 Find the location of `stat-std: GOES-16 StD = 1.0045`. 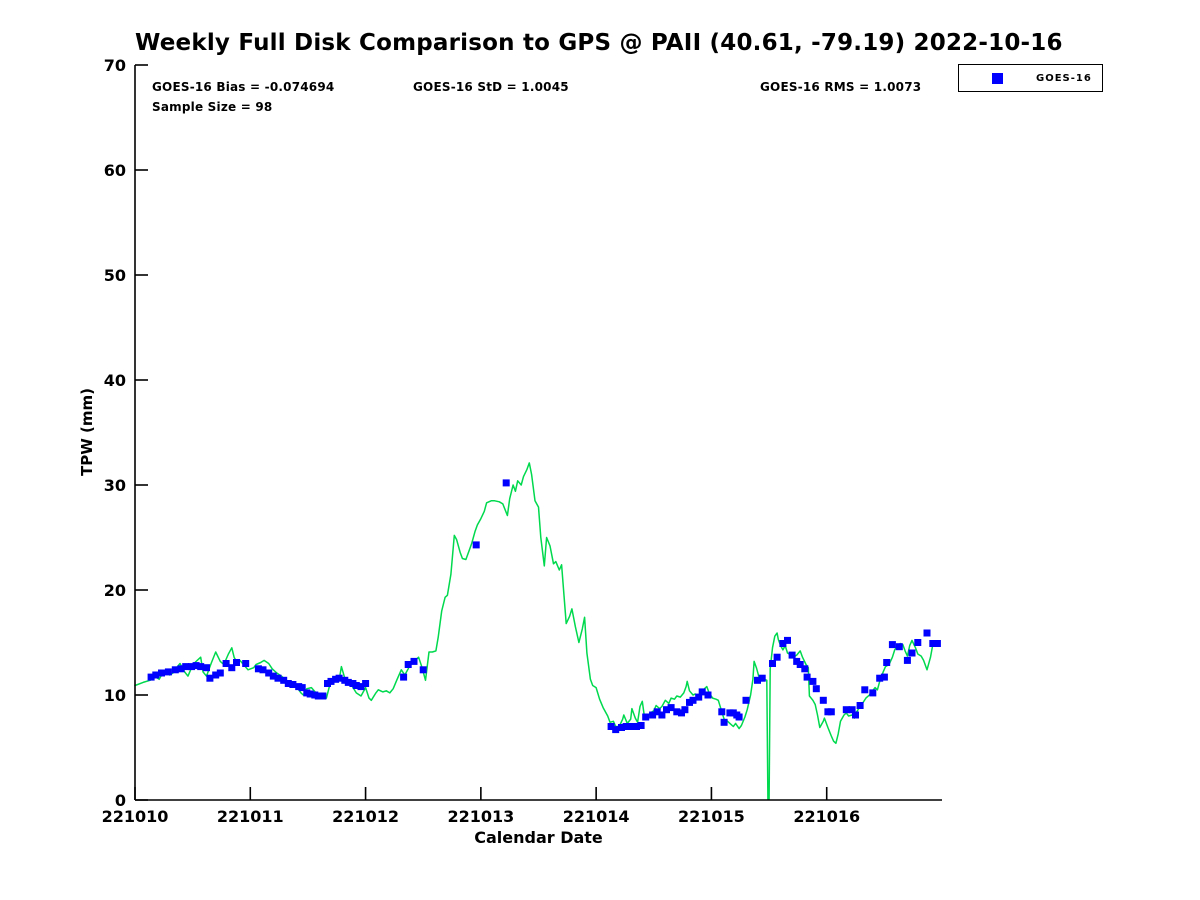

stat-std: GOES-16 StD = 1.0045 is located at coordinates (491, 87).